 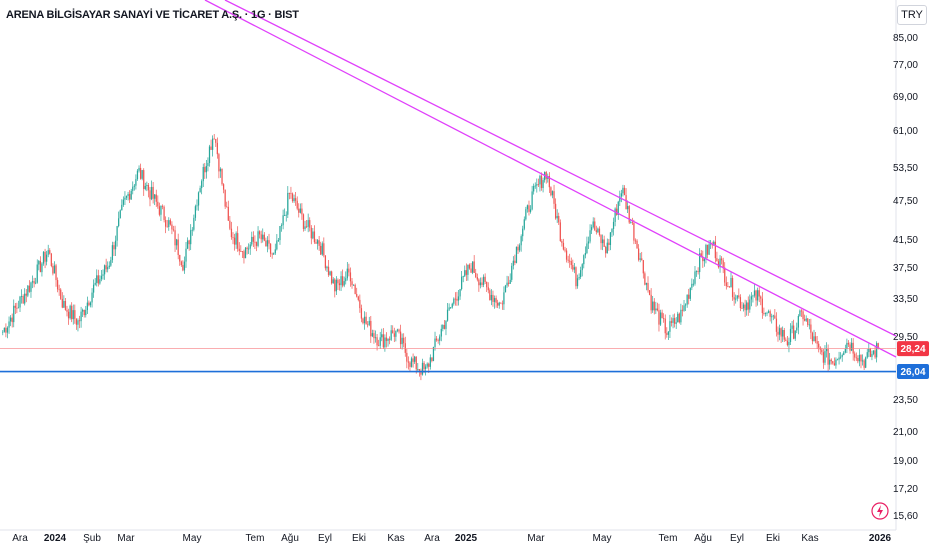 I want to click on price-tick-label: 47,50, so click(x=905, y=201).